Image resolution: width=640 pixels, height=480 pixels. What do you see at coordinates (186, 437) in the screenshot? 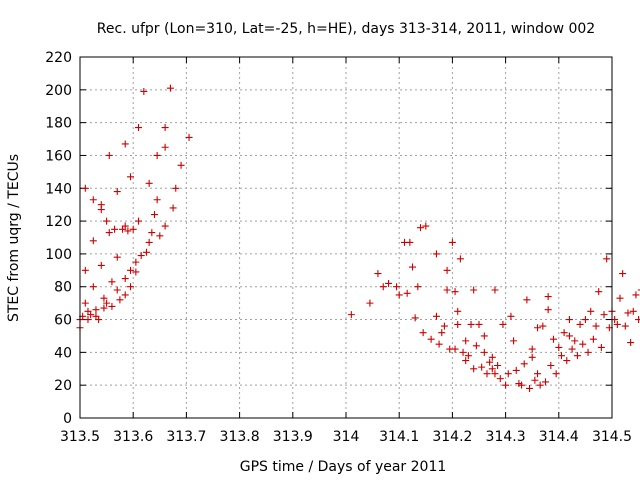
I see `x-tick-label: 313.7` at bounding box center [186, 437].